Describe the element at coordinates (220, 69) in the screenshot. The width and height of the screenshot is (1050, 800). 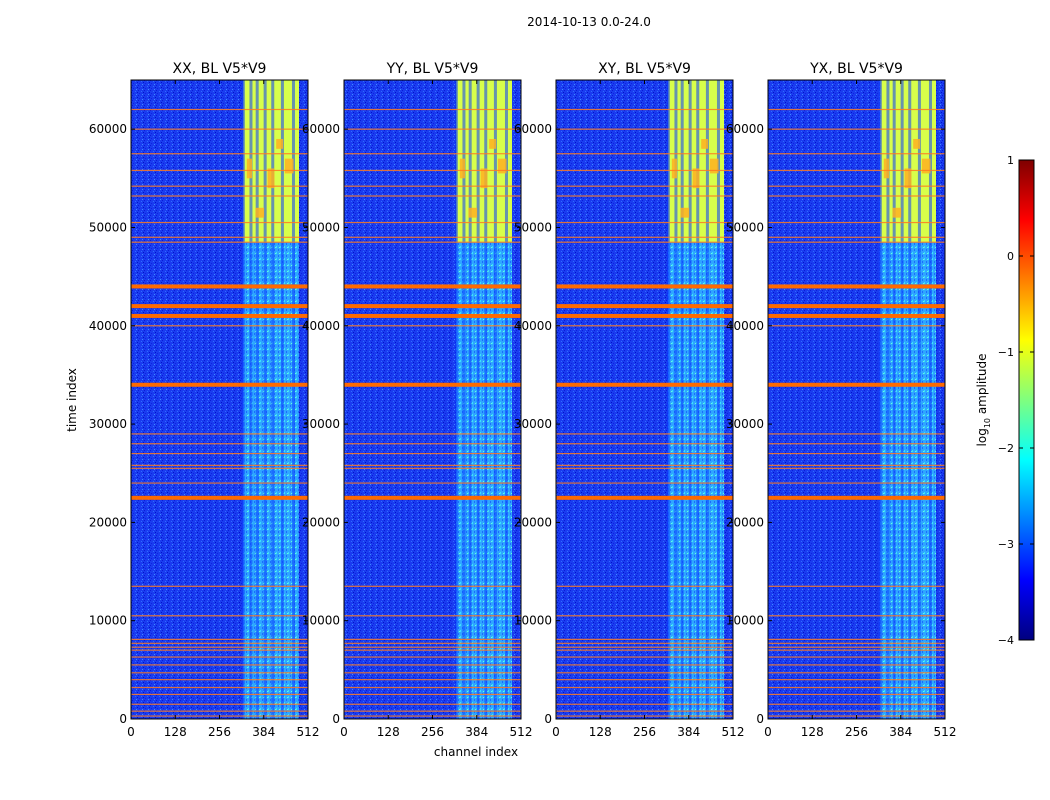
I see `panel-title: XX, BL V5*V9` at that location.